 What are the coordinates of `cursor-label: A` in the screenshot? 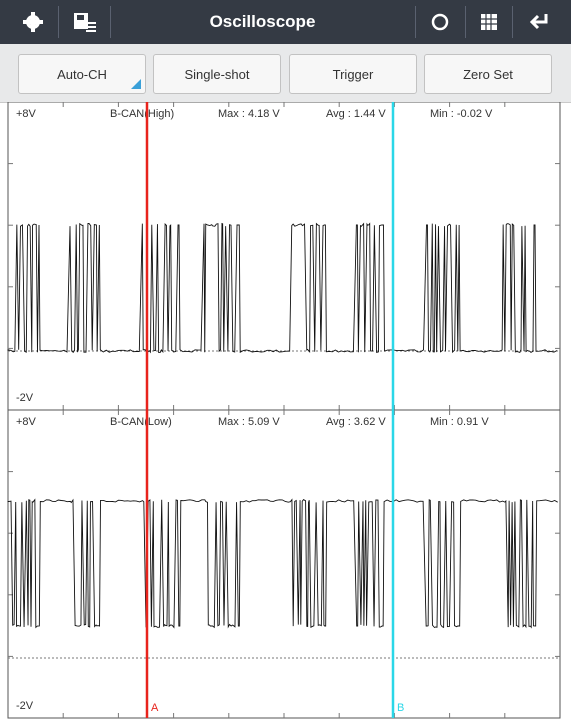 It's located at (155, 708).